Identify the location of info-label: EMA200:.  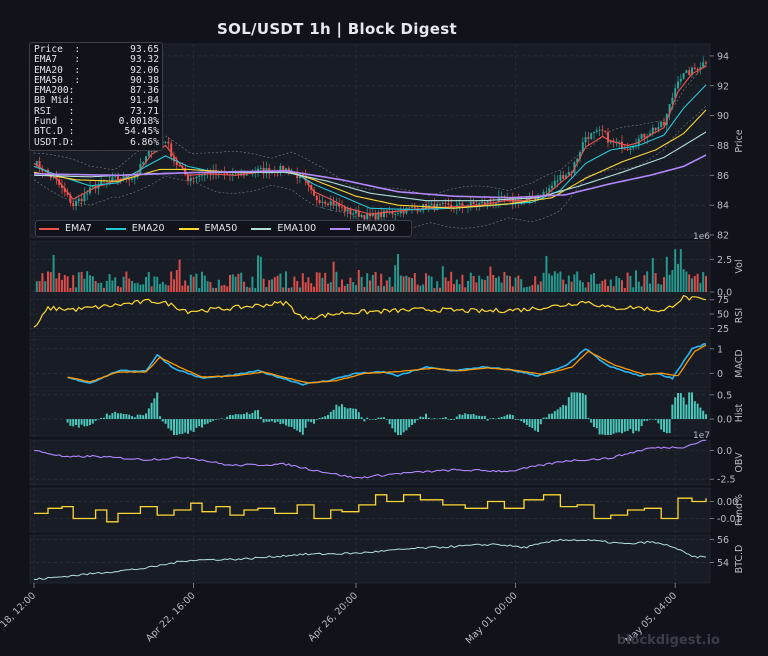
(54, 91).